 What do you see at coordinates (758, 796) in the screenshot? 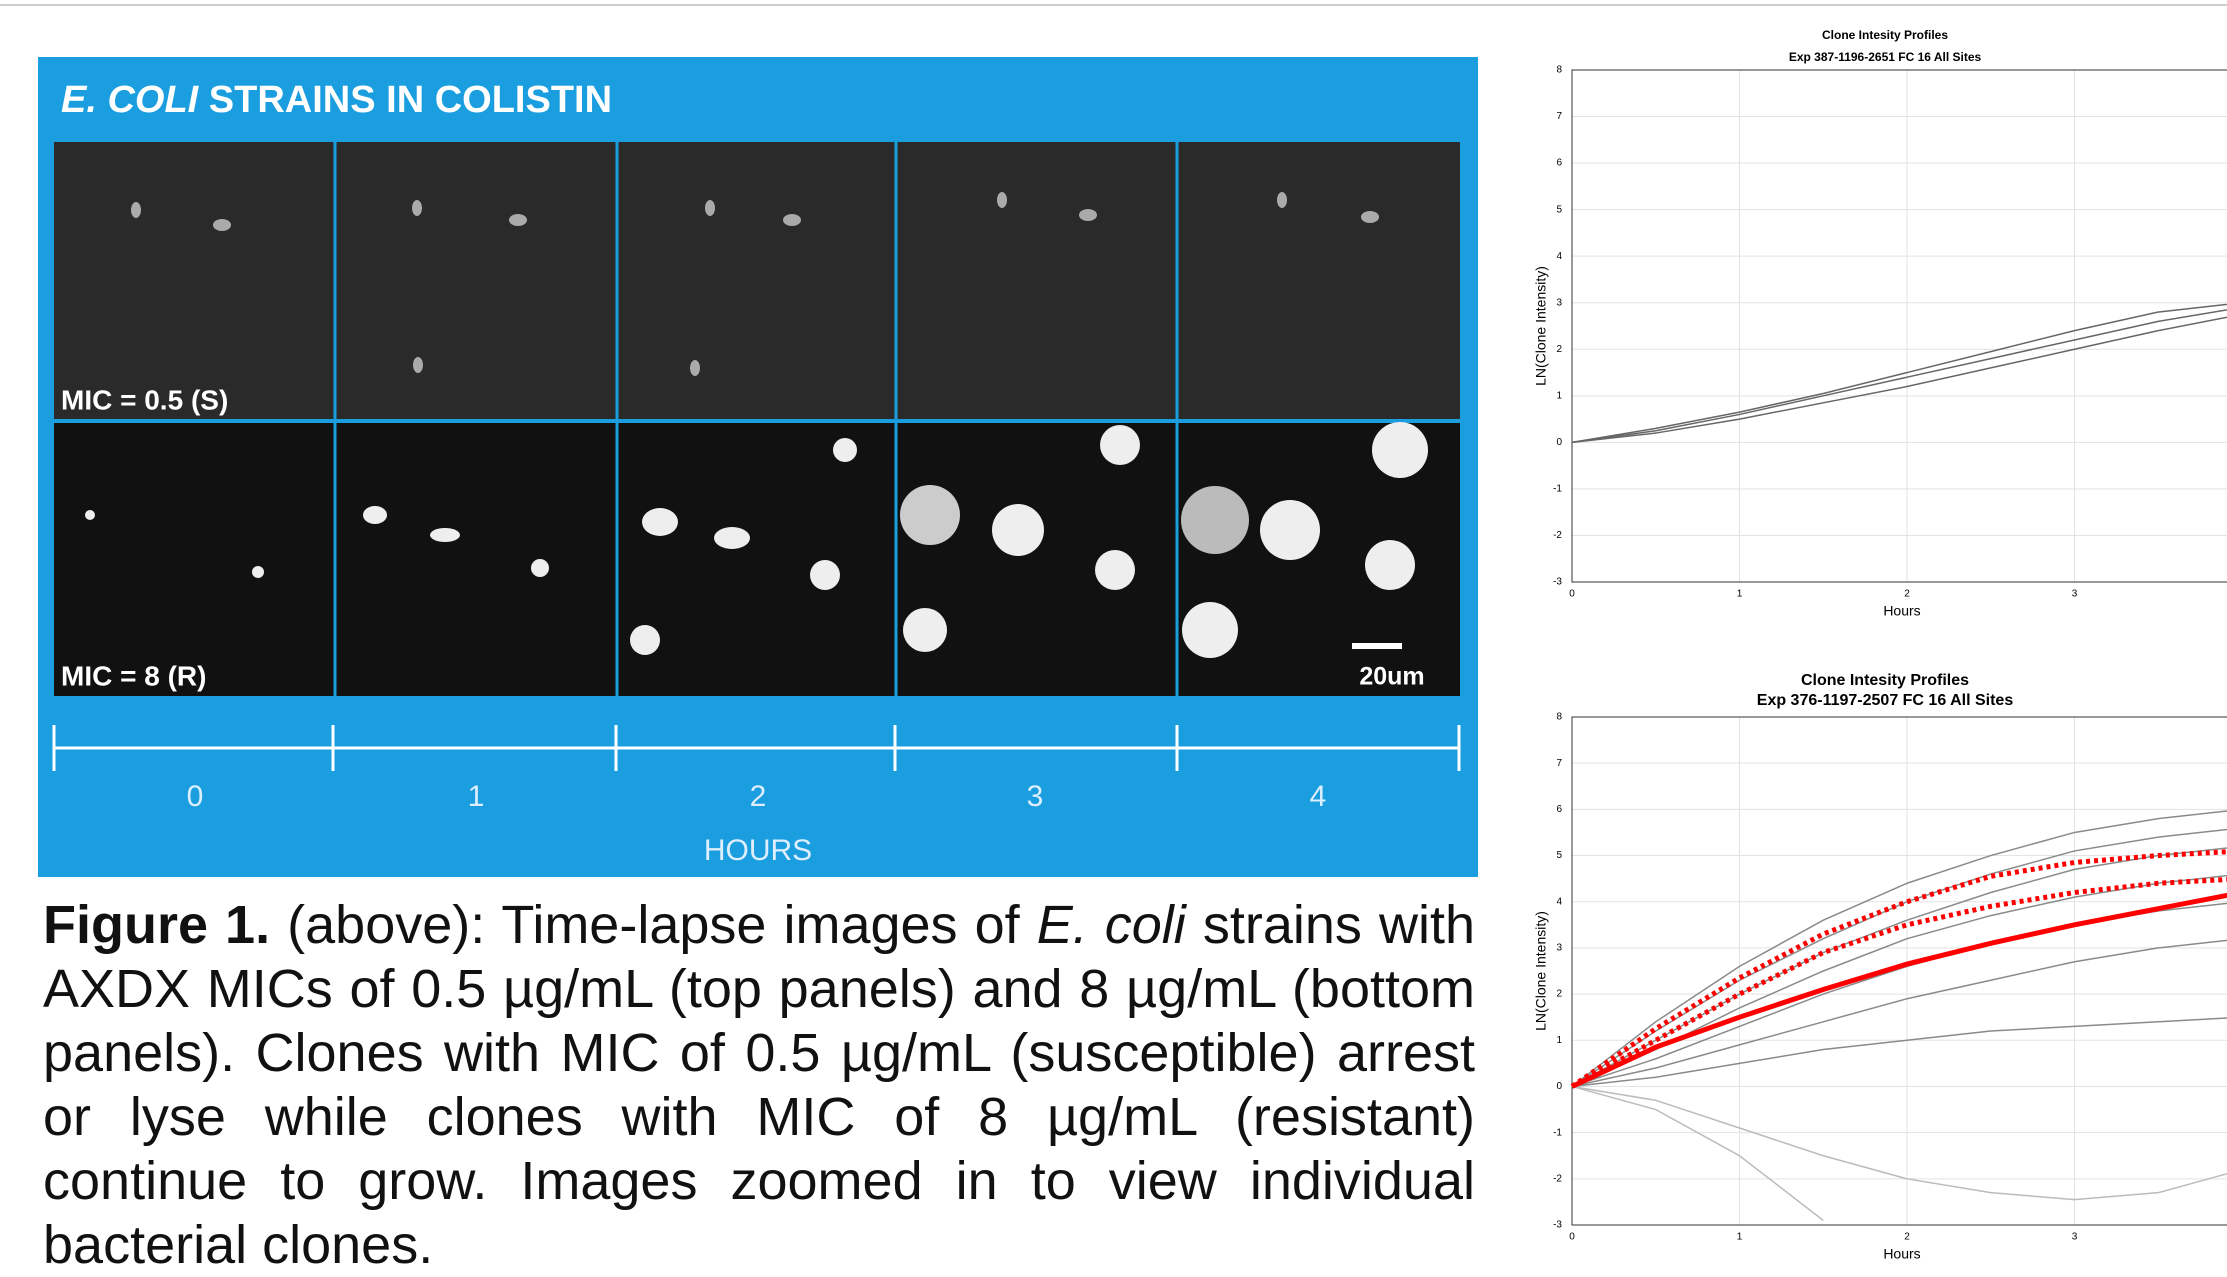
I see `hour-tick: 2` at bounding box center [758, 796].